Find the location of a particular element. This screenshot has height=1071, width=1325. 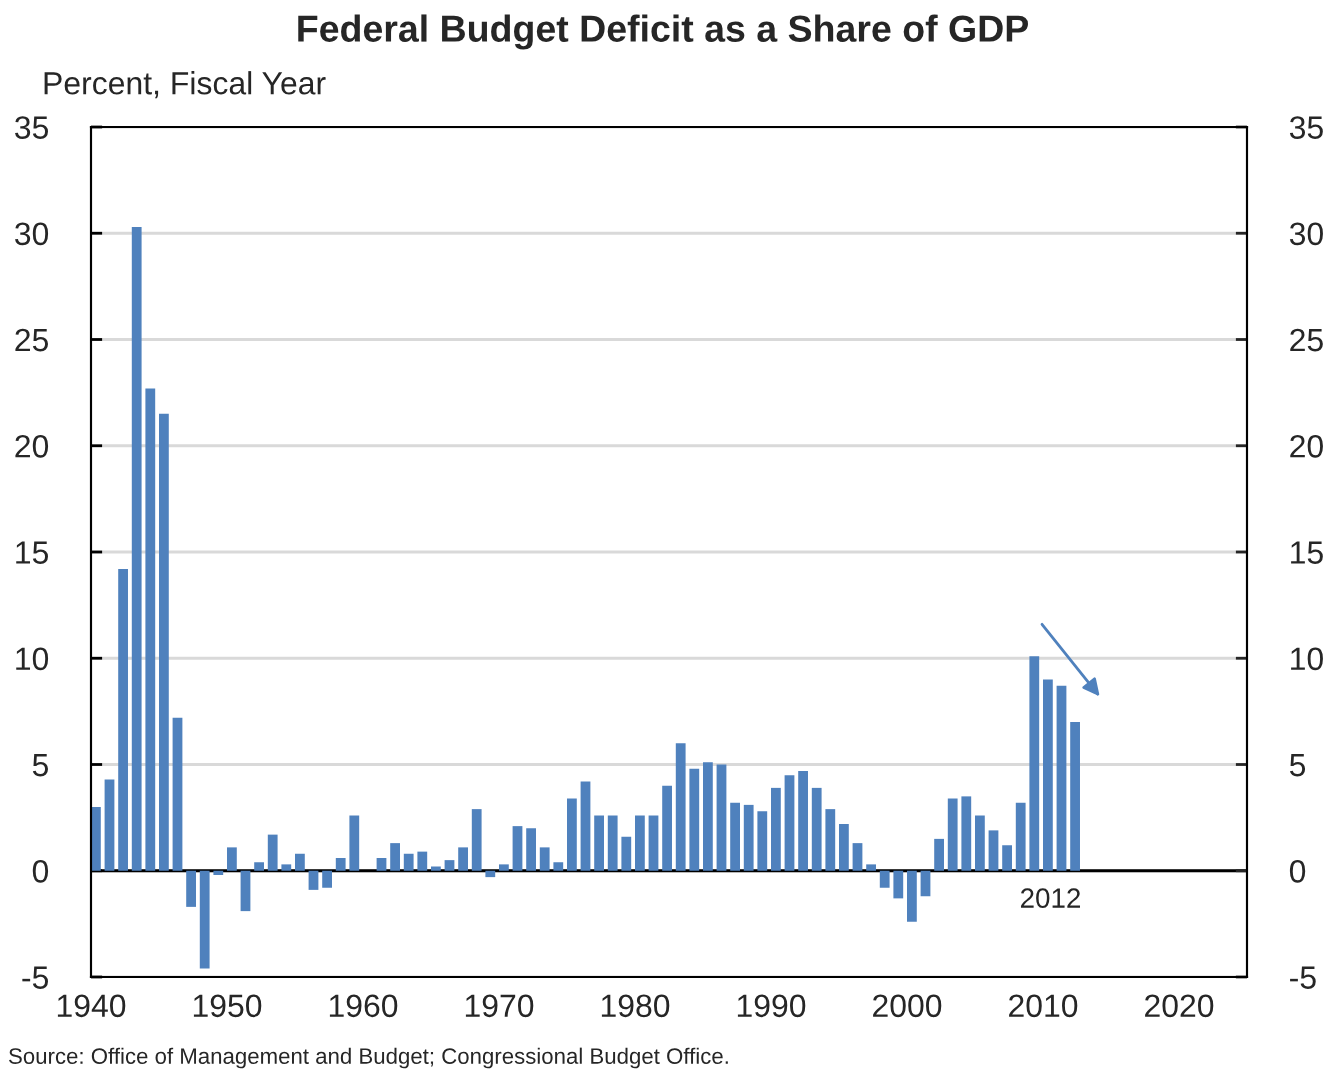

y-tick-label: -5 is located at coordinates (35, 977).